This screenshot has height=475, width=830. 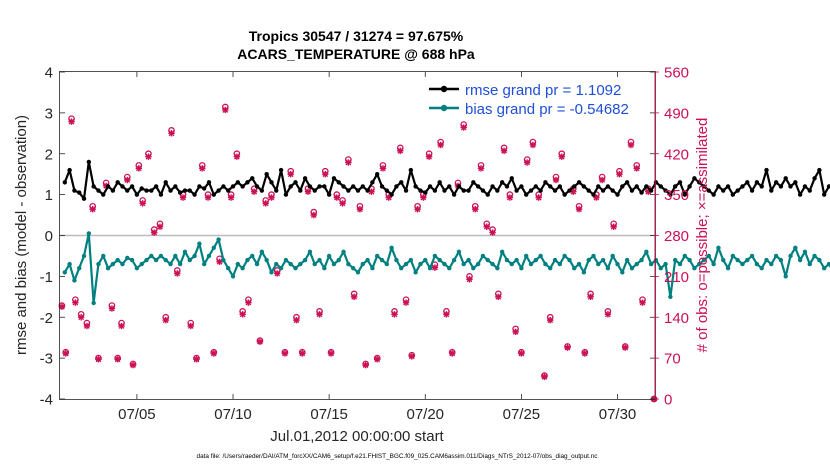 What do you see at coordinates (522, 414) in the screenshot?
I see `x-tick-label: 07/25` at bounding box center [522, 414].